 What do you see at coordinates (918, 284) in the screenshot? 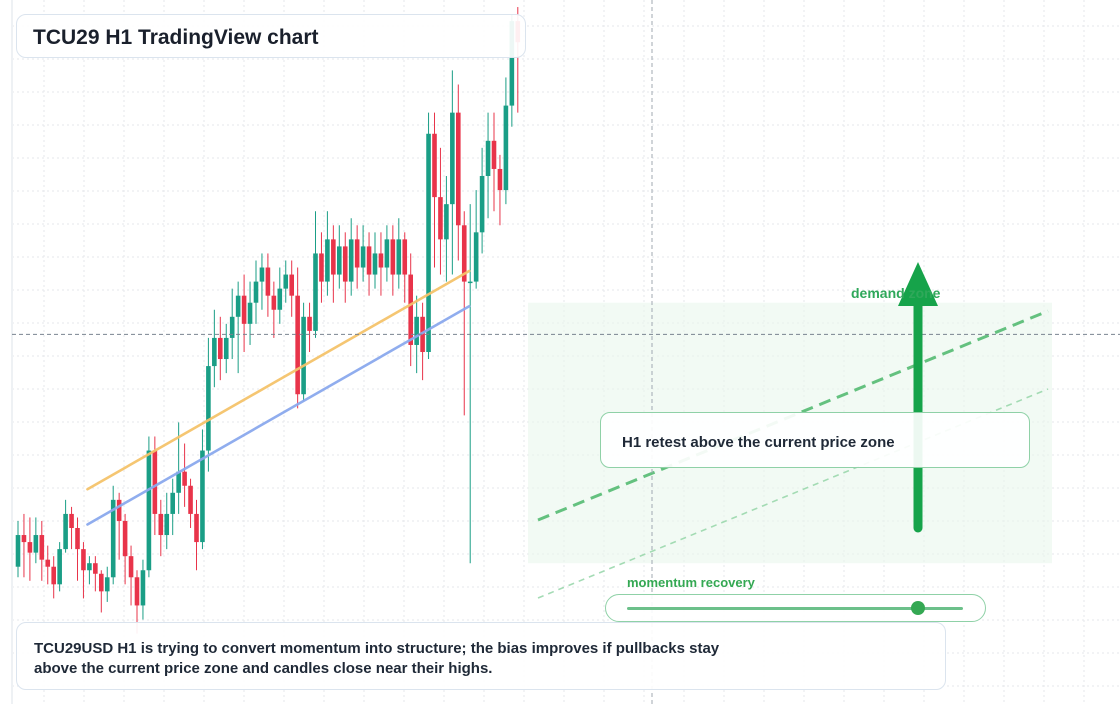
I see `arrow-head` at bounding box center [918, 284].